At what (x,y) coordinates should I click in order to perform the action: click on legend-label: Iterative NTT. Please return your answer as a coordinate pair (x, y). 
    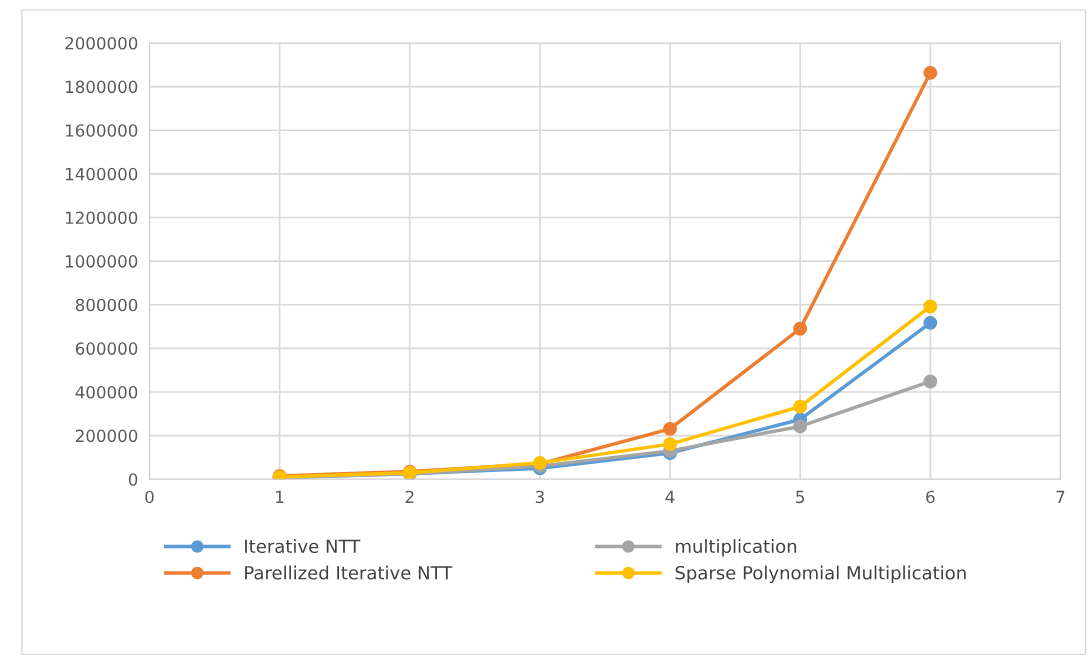
    Looking at the image, I should click on (303, 546).